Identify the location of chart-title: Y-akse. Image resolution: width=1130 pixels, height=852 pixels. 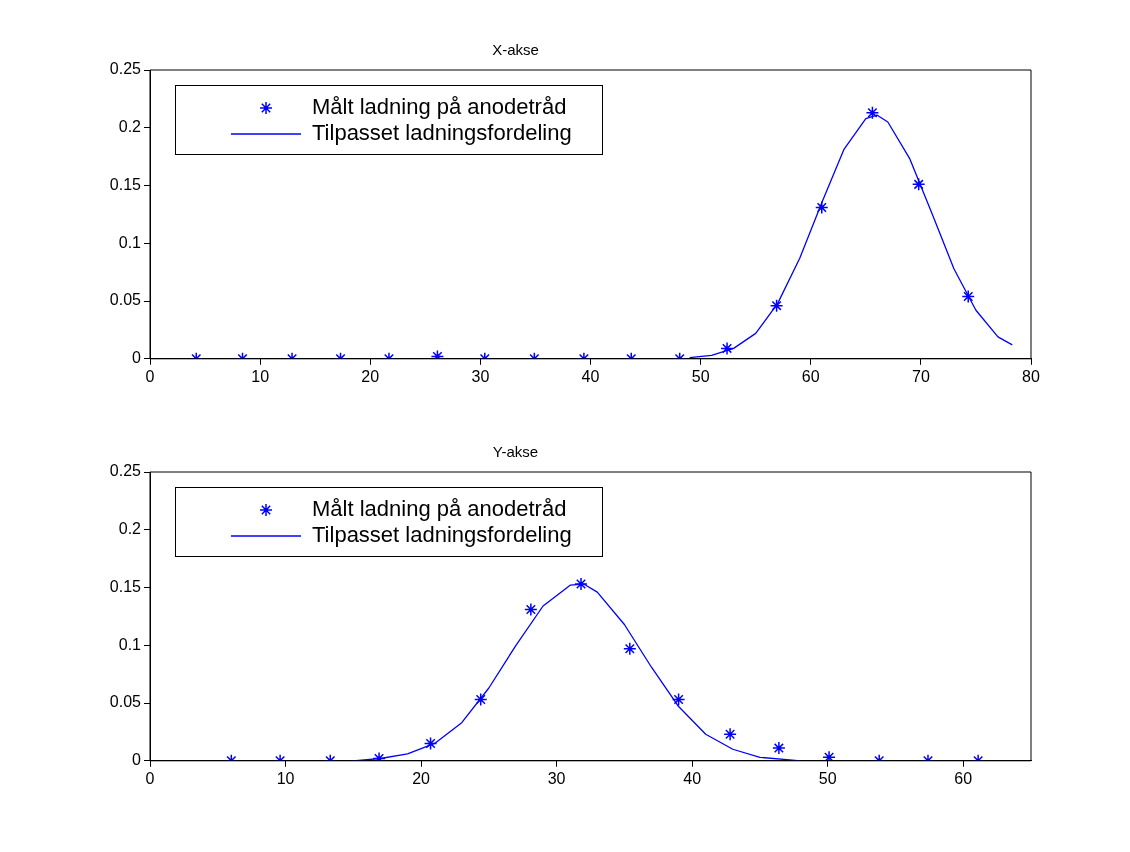
(515, 452).